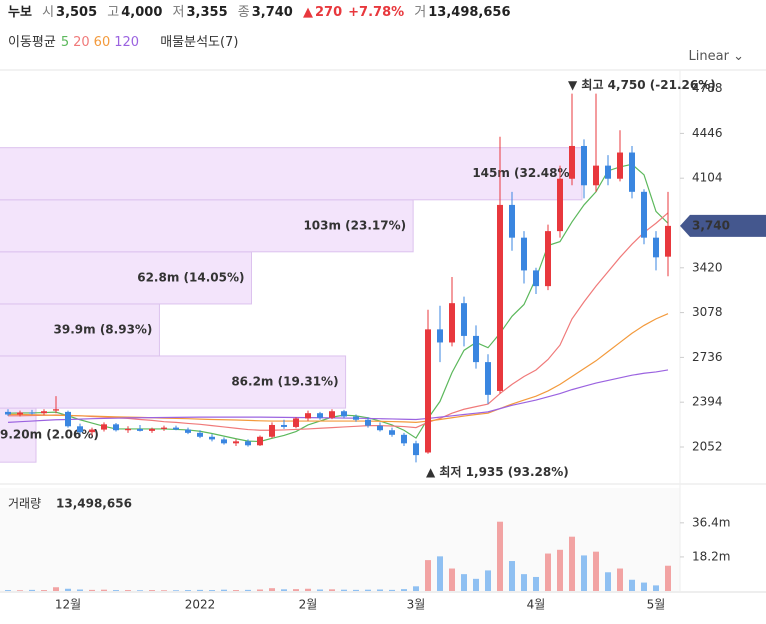  I want to click on x-tick-label: 12월, so click(68, 605).